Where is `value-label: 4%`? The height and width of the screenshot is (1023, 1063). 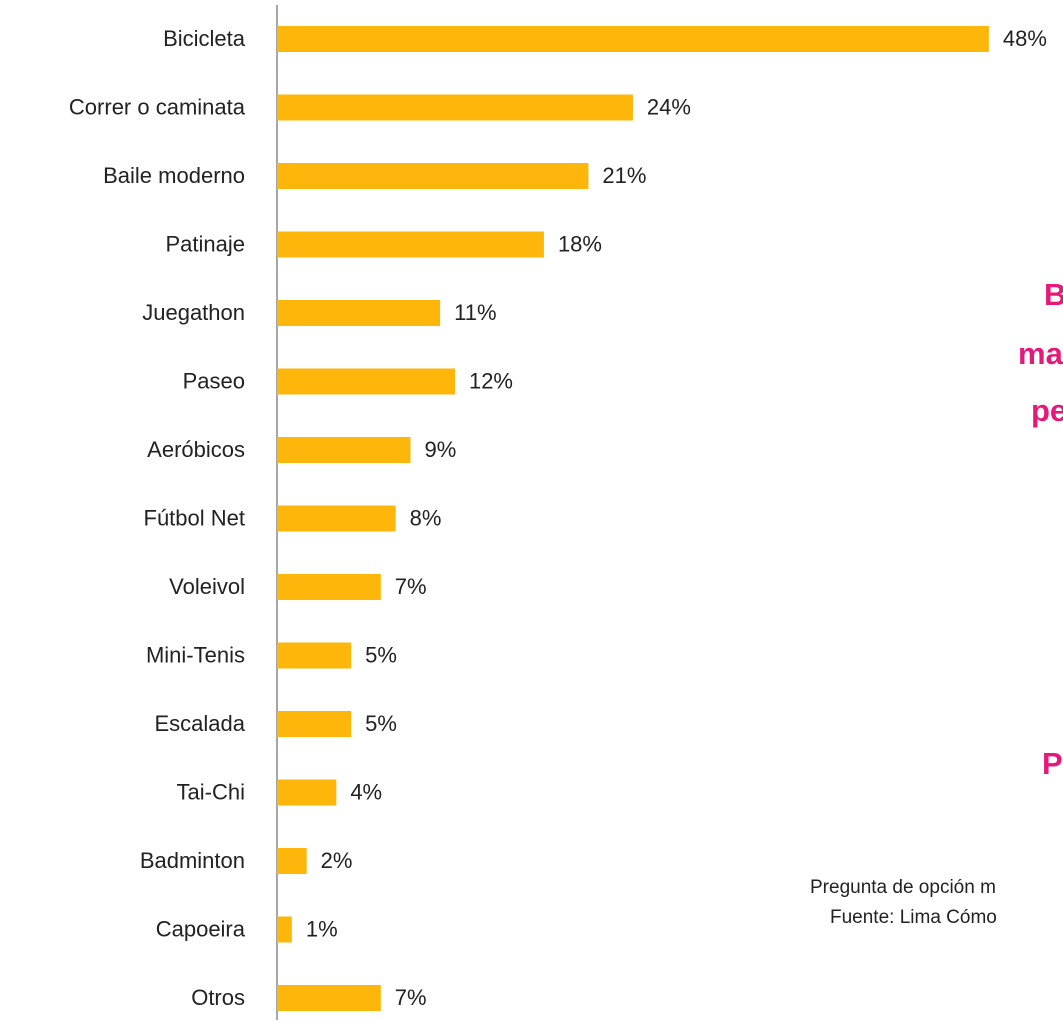 value-label: 4% is located at coordinates (366, 791).